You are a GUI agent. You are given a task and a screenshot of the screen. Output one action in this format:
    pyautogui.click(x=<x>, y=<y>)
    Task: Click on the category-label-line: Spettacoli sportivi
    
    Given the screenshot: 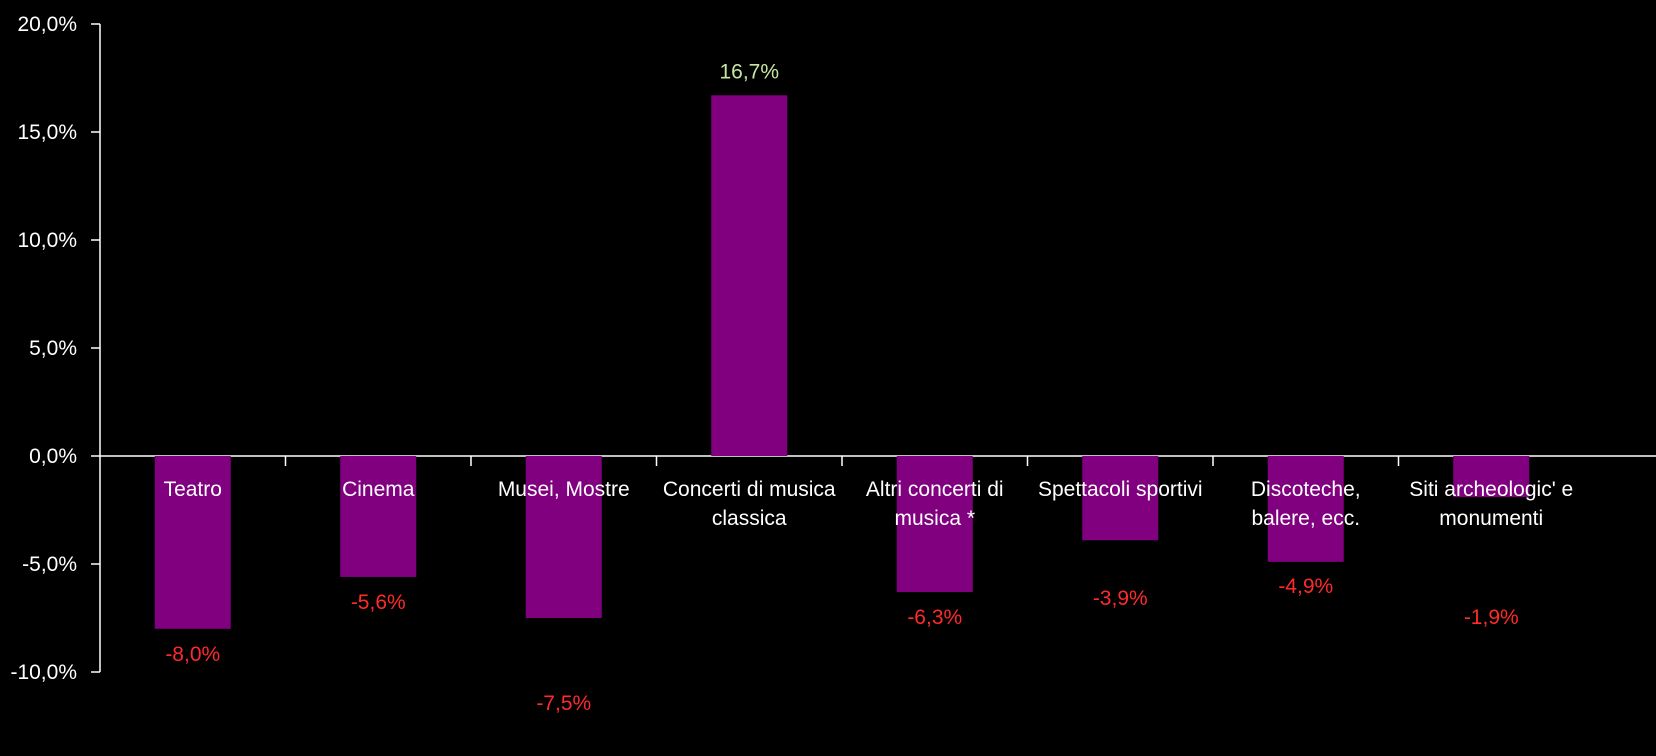 What is the action you would take?
    pyautogui.click(x=1120, y=489)
    